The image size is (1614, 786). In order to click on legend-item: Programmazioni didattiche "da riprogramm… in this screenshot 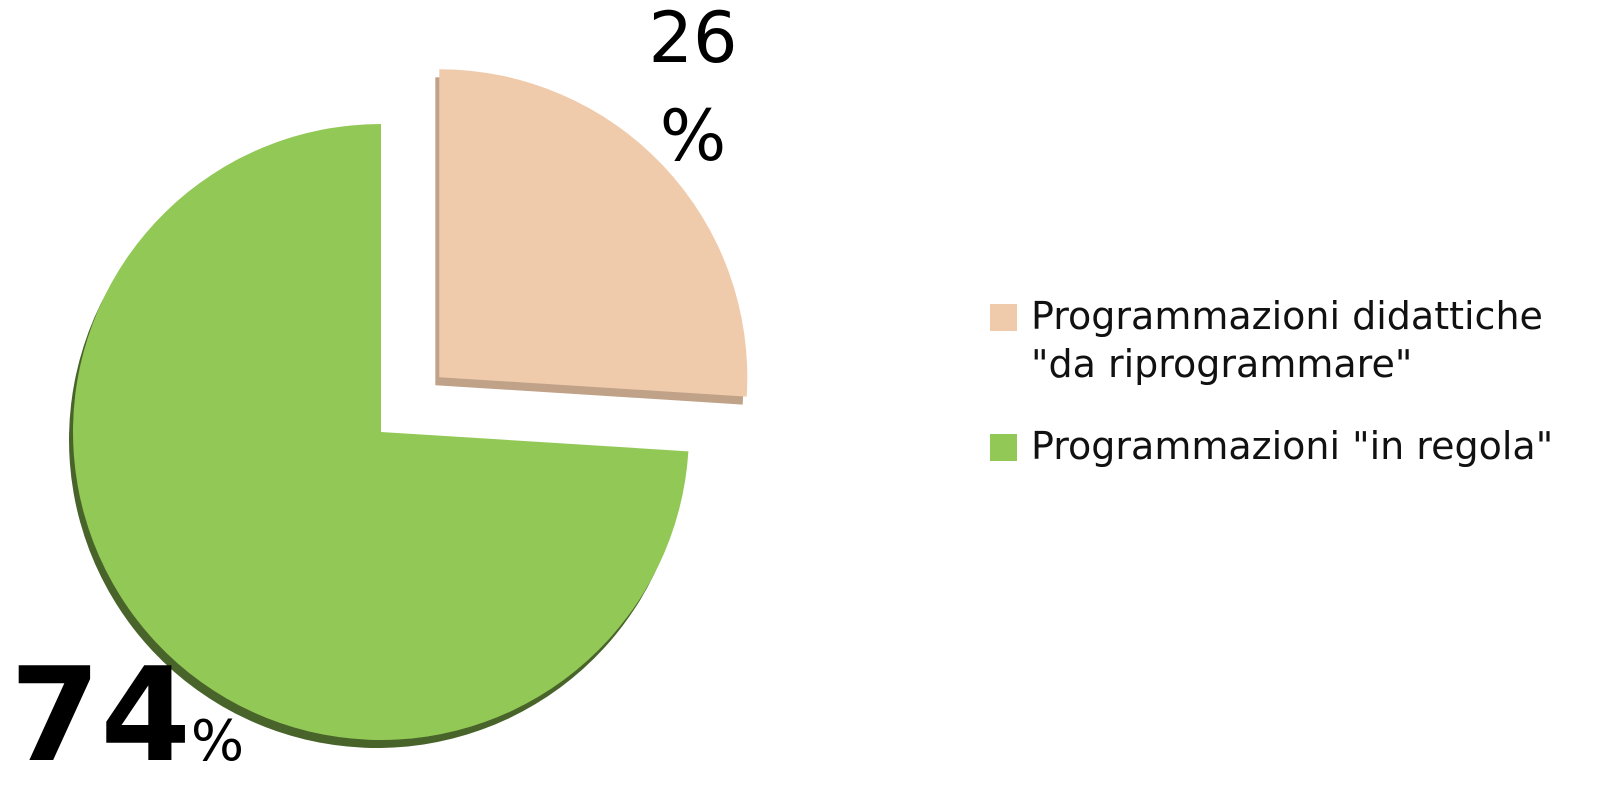, I will do `click(1290, 340)`.